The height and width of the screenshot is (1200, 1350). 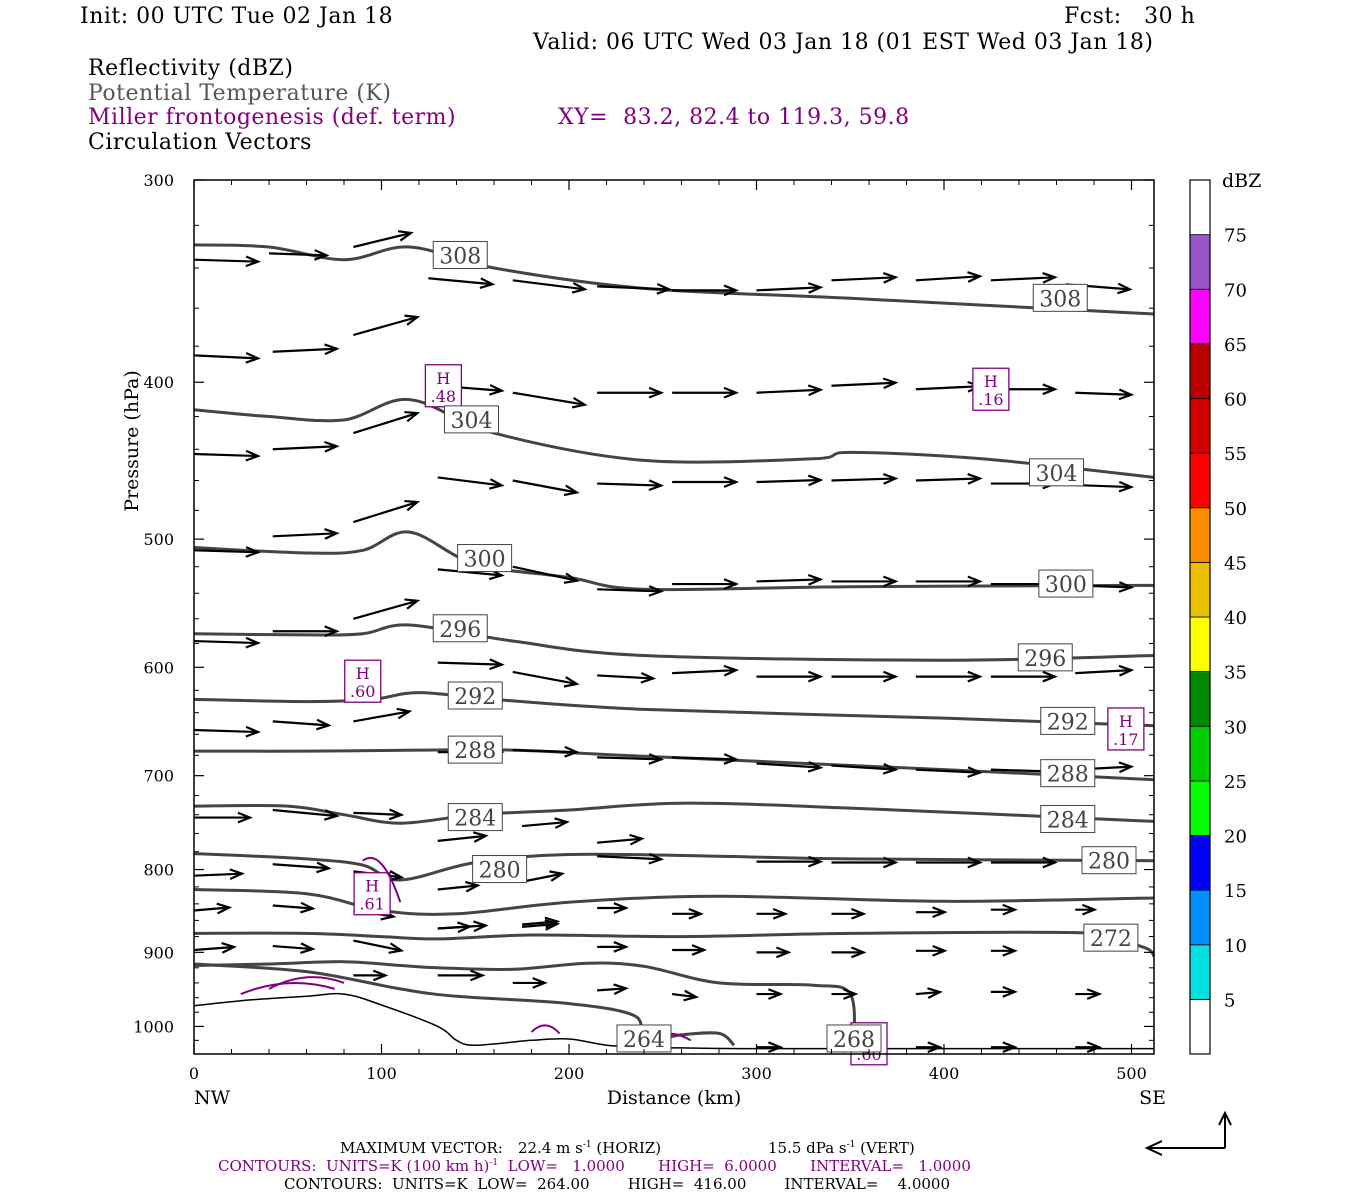 I want to click on init-time: Init: 00 UTC Tue 02 Jan 18, so click(x=237, y=16).